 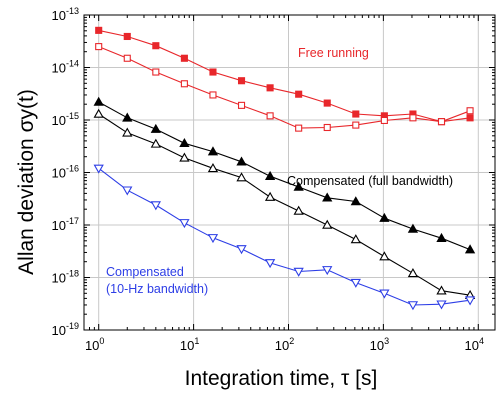 What do you see at coordinates (72, 274) in the screenshot?
I see `y-tick-label-5-exponent: -18` at bounding box center [72, 274].